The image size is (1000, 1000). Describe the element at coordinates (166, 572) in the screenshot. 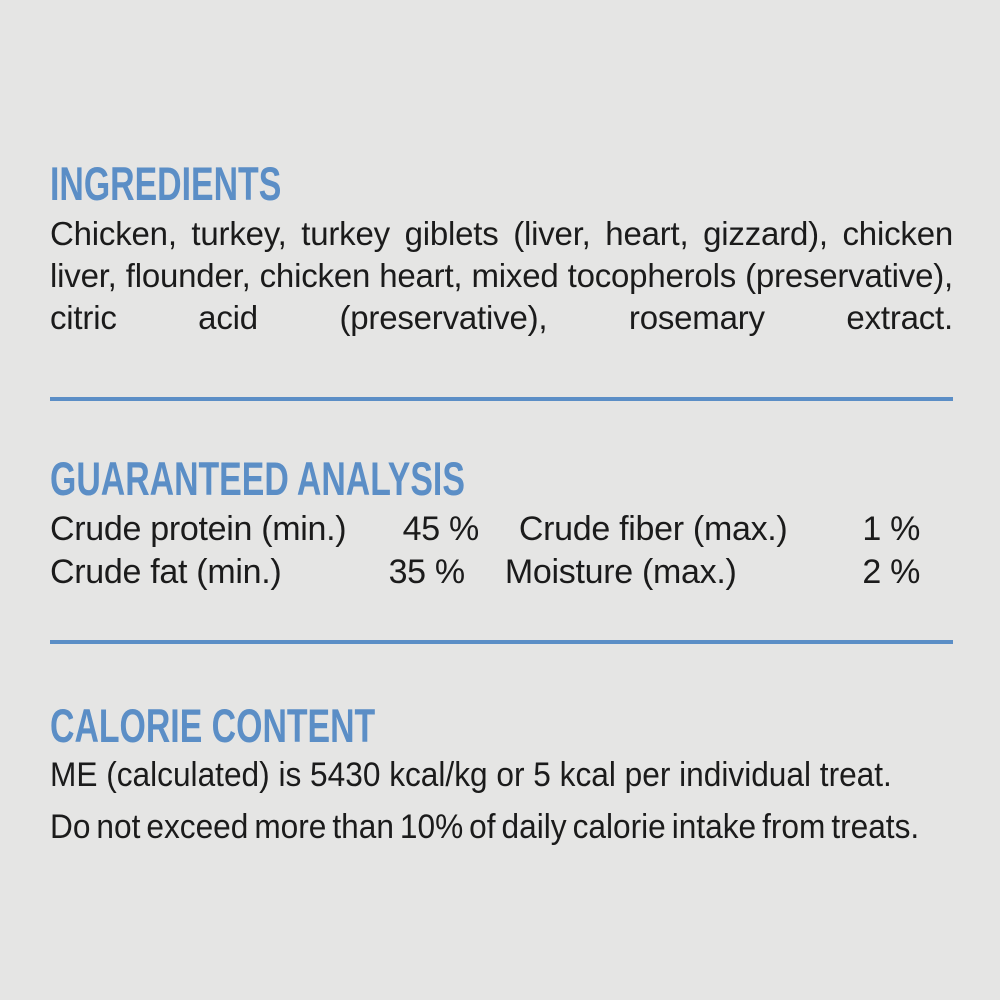

I see `analysis-label-crude-fat: Crude fat (min.)` at that location.